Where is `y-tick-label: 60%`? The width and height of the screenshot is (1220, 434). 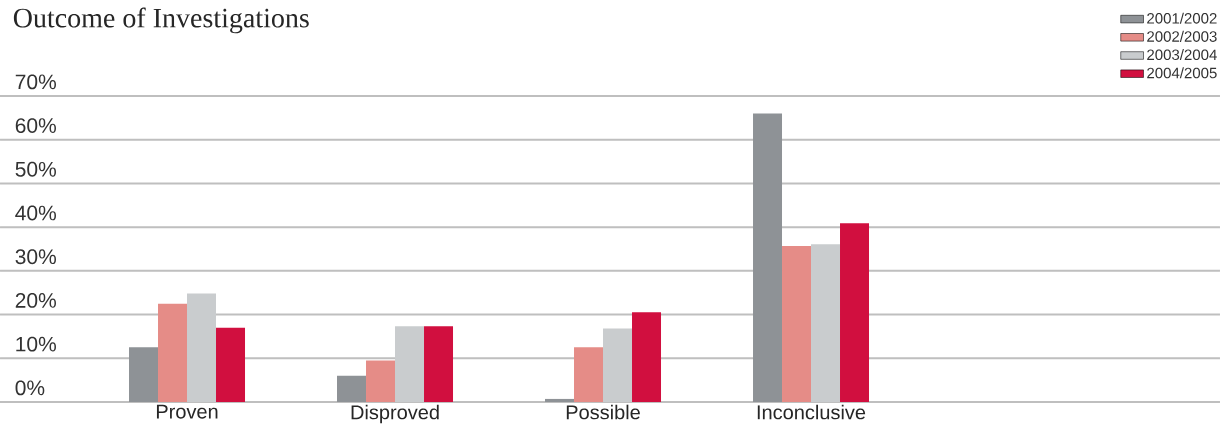 y-tick-label: 60% is located at coordinates (35, 125).